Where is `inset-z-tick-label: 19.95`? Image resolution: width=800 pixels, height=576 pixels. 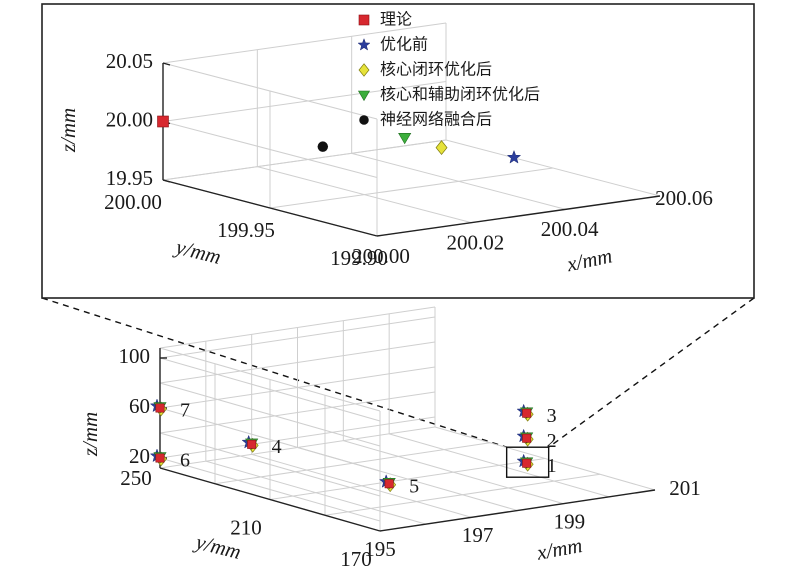 inset-z-tick-label: 19.95 is located at coordinates (129, 178).